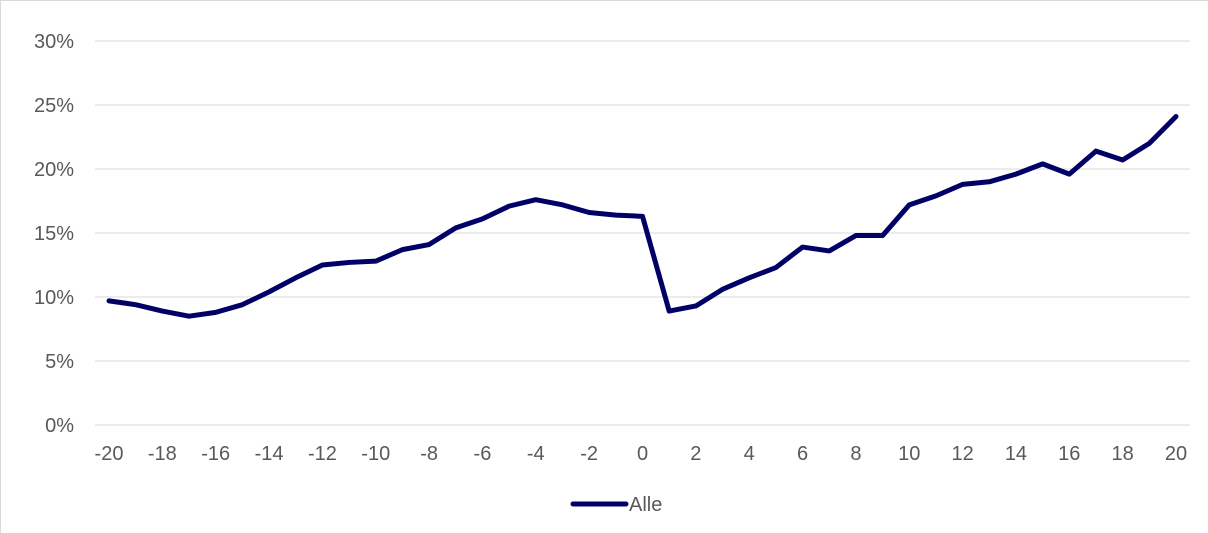  What do you see at coordinates (909, 454) in the screenshot?
I see `x-tick-label: 10` at bounding box center [909, 454].